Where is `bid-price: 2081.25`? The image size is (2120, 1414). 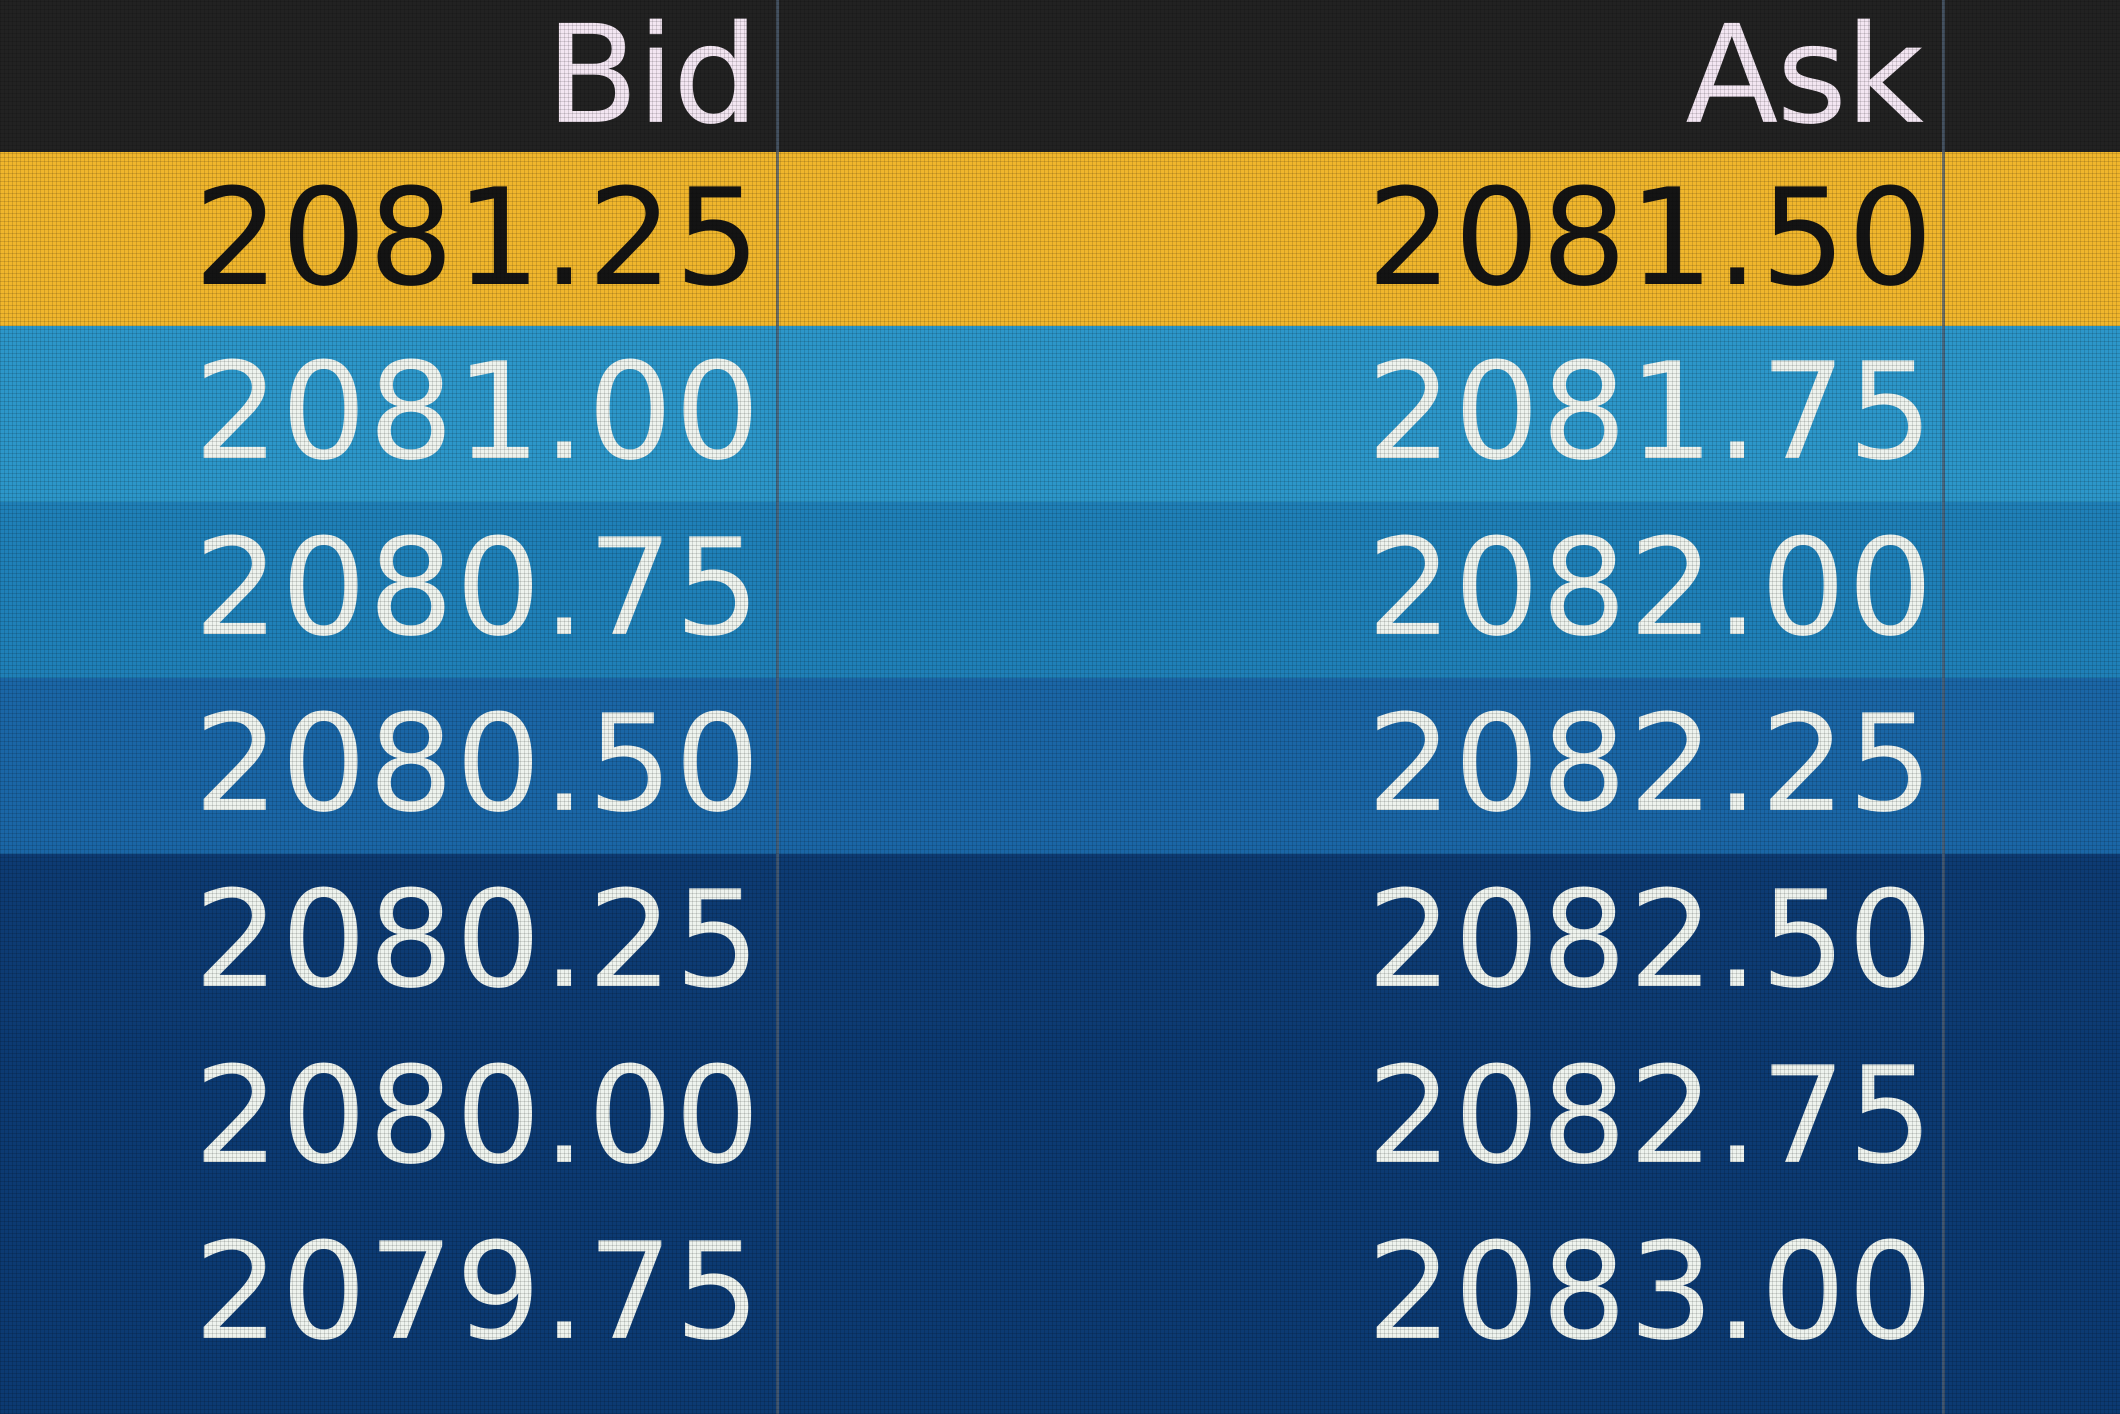
bid-price: 2081.25 is located at coordinates (477, 238).